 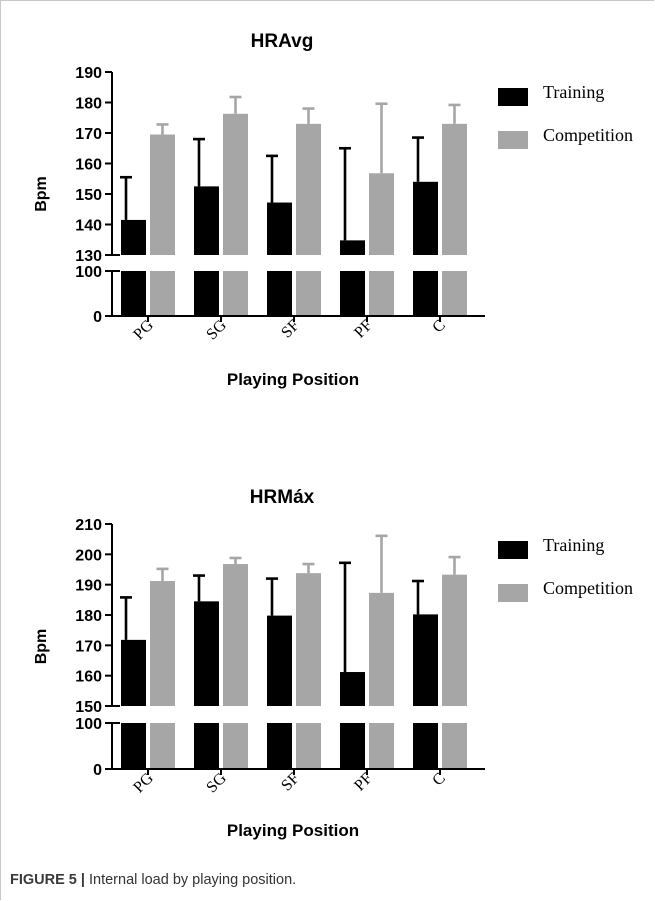 I want to click on y-tick-label: 140, so click(x=88, y=226).